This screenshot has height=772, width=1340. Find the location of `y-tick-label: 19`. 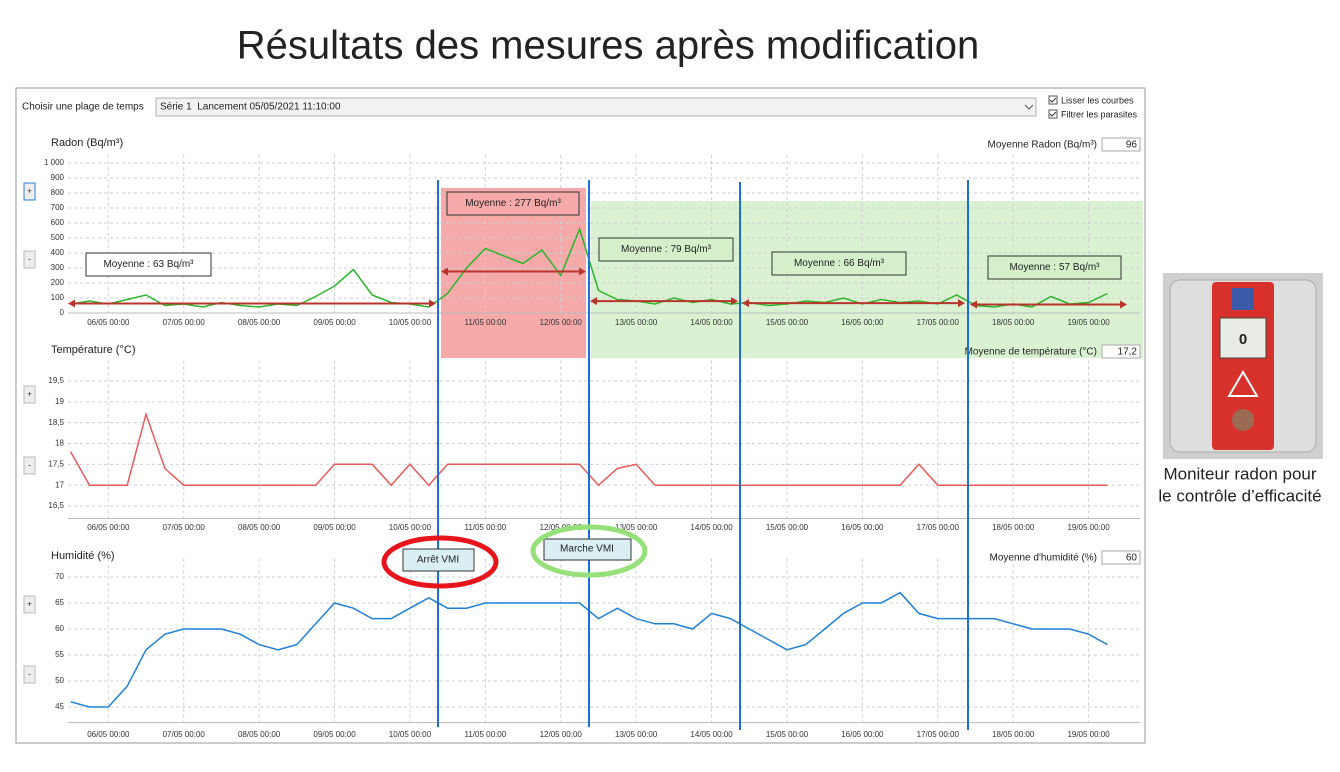

y-tick-label: 19 is located at coordinates (59, 401).